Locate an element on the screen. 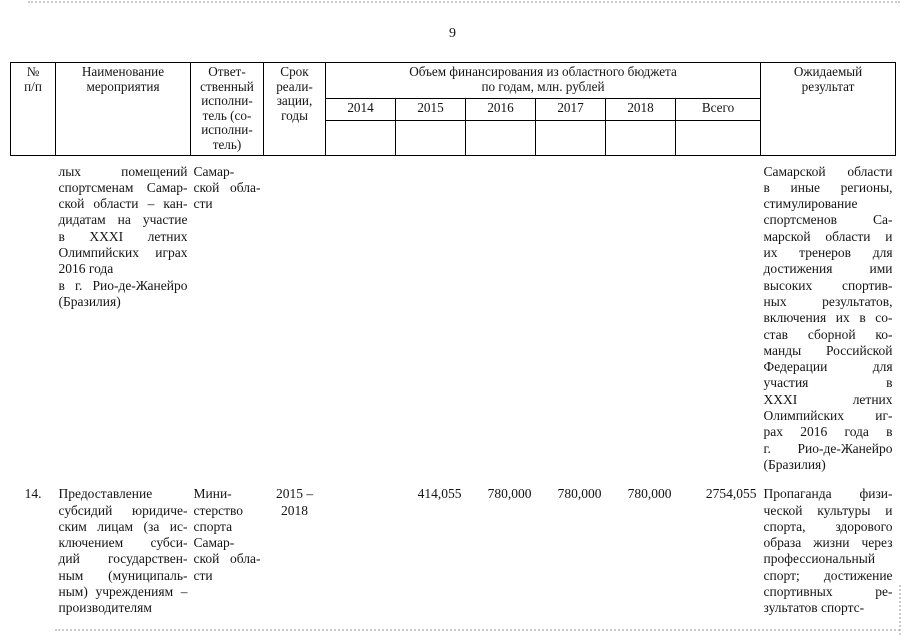 The height and width of the screenshot is (640, 905). value-2015-cell is located at coordinates (431, 314).